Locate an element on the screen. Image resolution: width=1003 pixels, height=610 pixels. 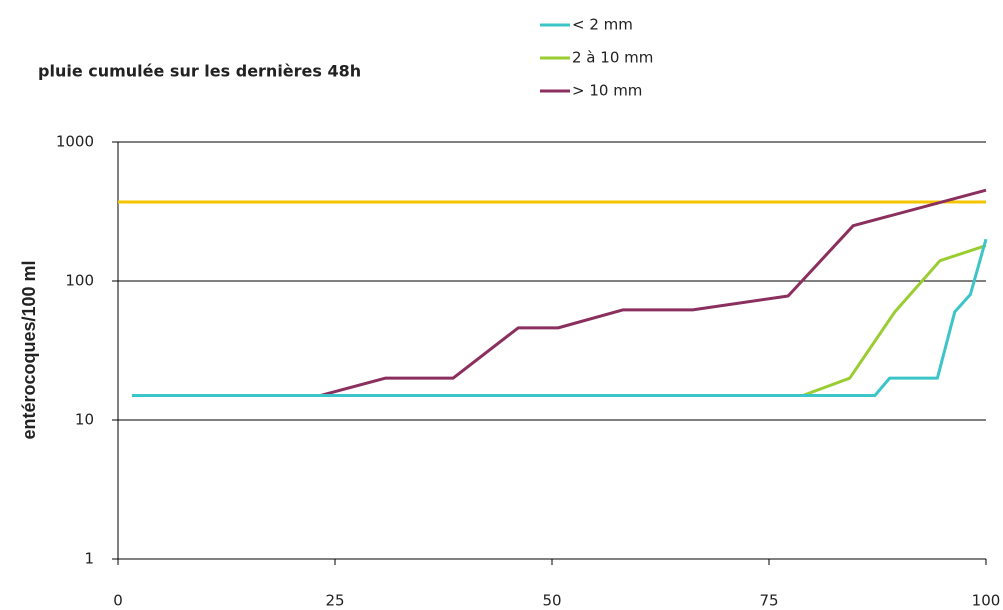
chart-title: pluie cumulée sur les dernières 48h is located at coordinates (199, 71).